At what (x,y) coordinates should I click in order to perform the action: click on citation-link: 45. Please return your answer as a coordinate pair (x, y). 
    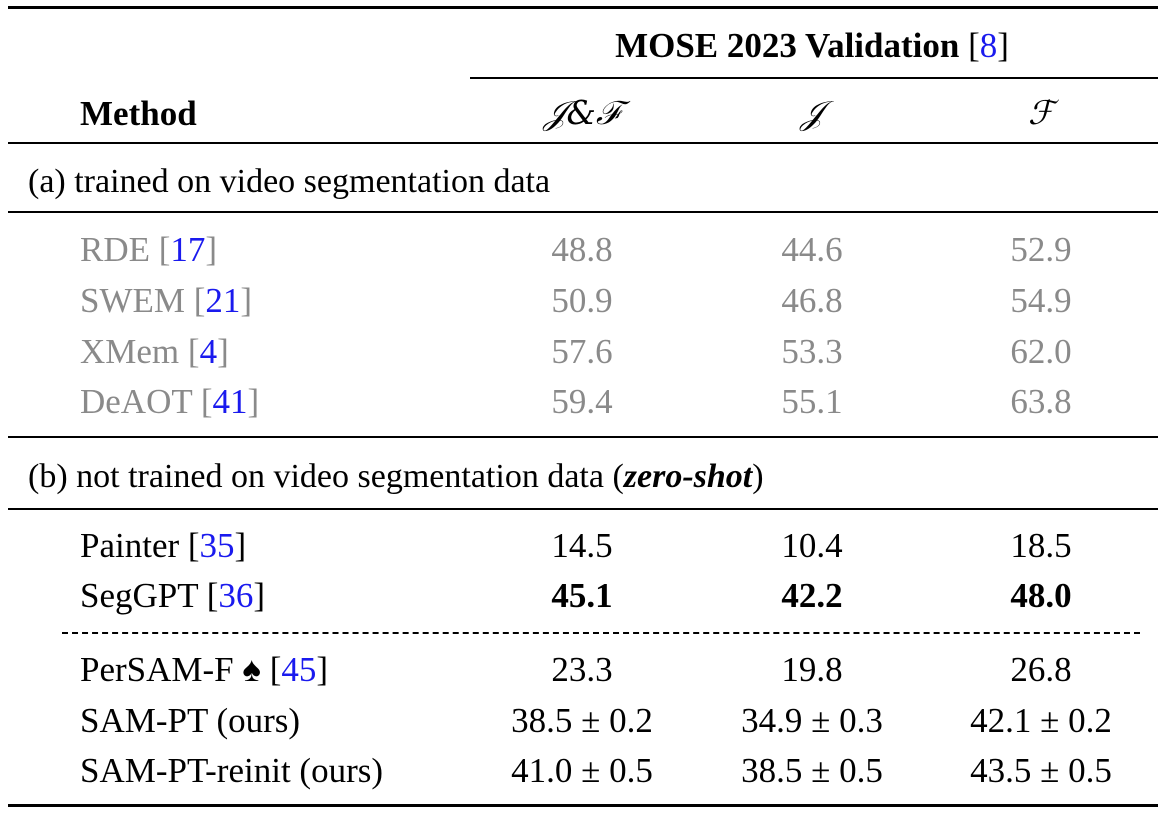
    Looking at the image, I should click on (299, 669).